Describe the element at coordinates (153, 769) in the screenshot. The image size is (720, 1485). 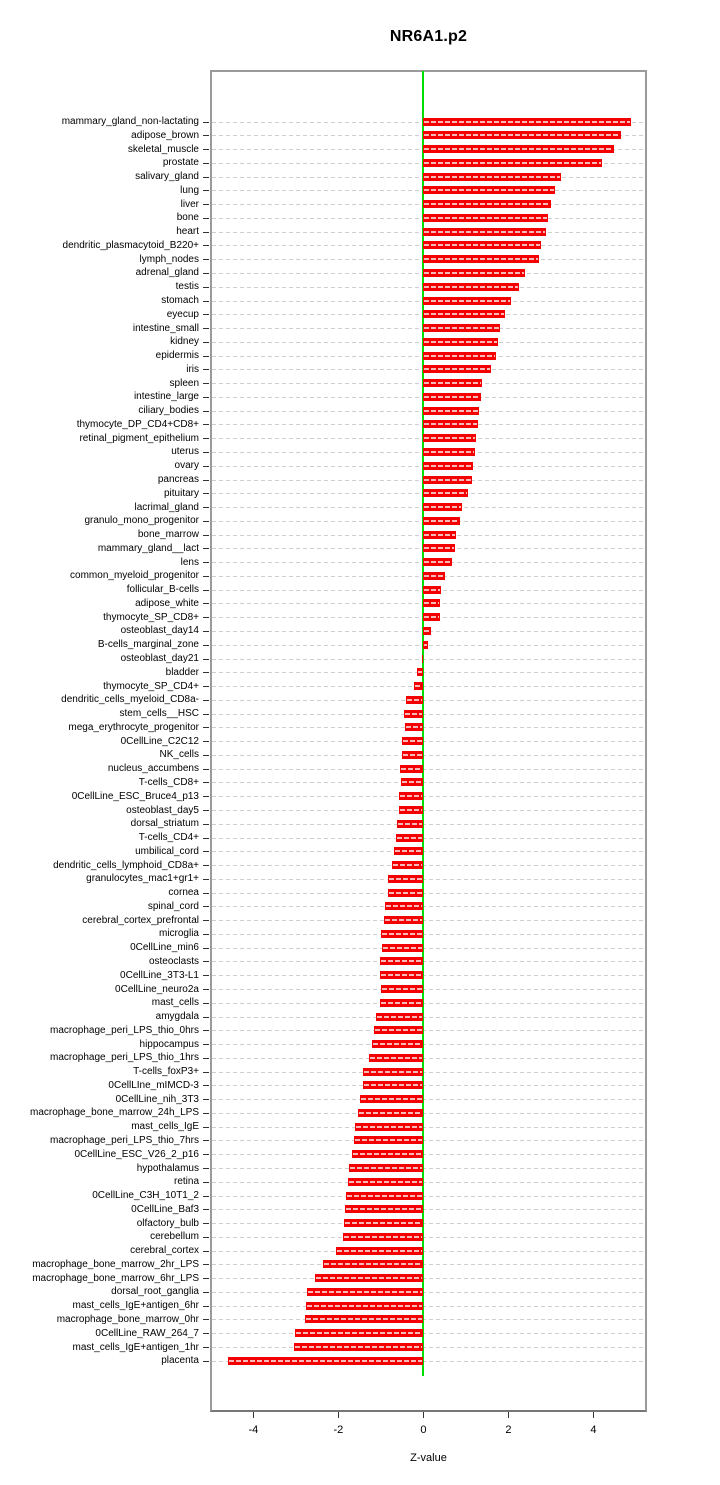
I see `category-label: nucleus_accumbens` at that location.